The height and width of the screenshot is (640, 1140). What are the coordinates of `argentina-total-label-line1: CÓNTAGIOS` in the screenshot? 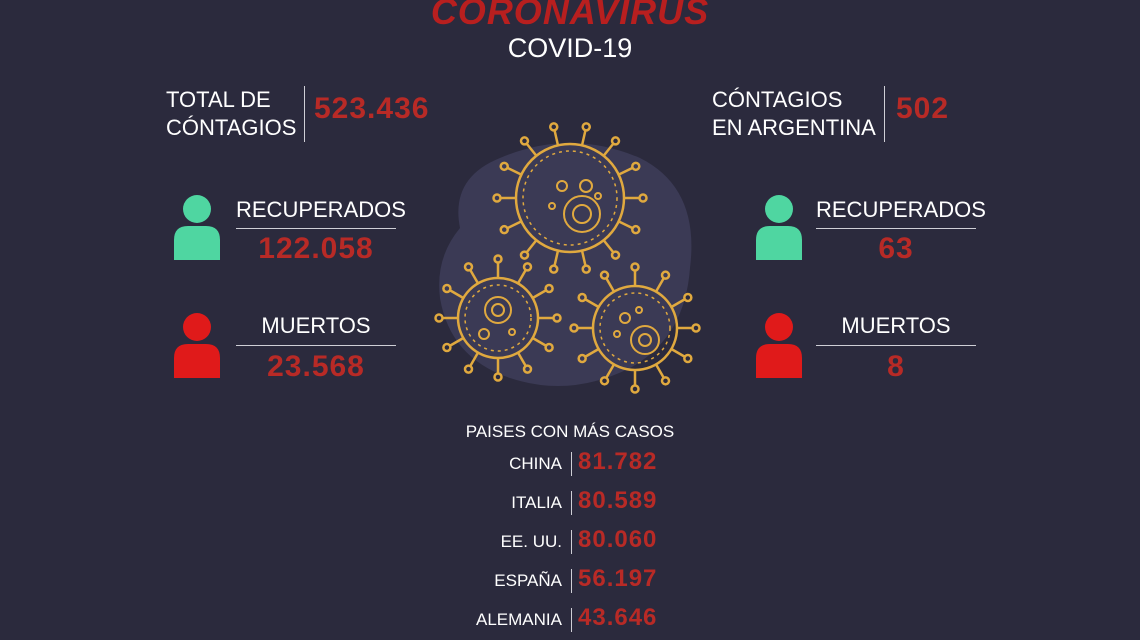 It's located at (777, 99).